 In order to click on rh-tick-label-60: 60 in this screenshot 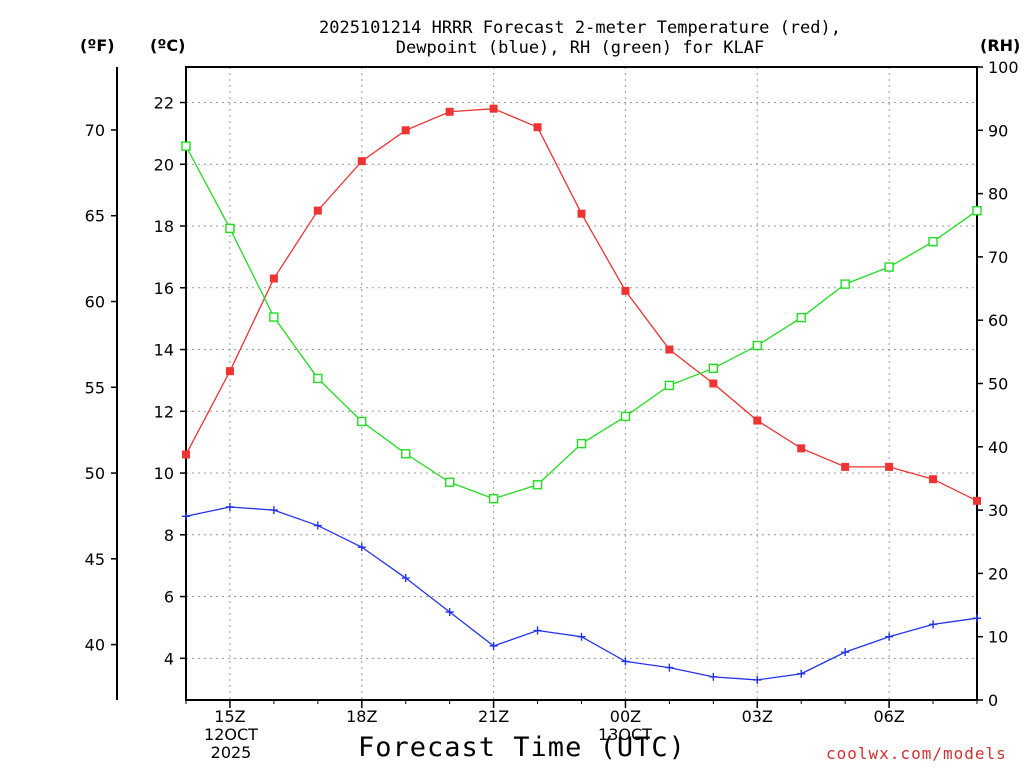, I will do `click(998, 320)`.